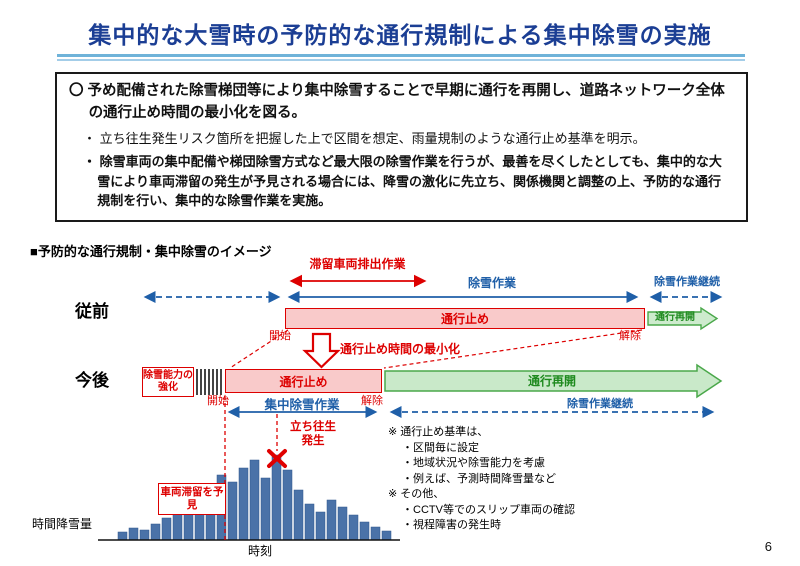 The height and width of the screenshot is (566, 800). I want to click on road-closed-box-after: 通行止め, so click(303, 381).